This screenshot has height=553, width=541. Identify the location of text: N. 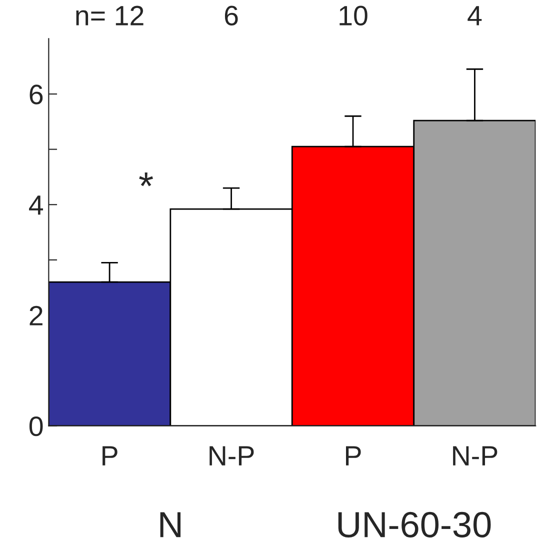
(170, 525).